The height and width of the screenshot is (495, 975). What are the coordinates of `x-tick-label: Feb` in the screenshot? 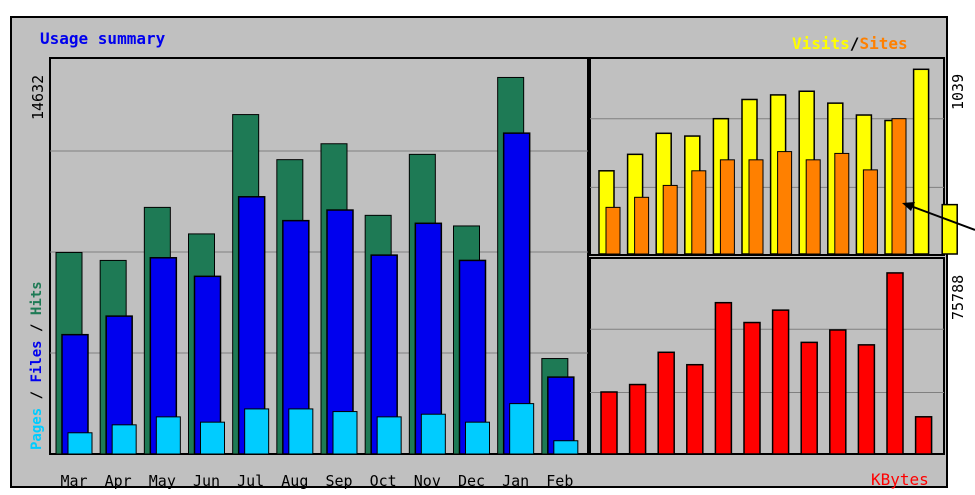 It's located at (559, 481).